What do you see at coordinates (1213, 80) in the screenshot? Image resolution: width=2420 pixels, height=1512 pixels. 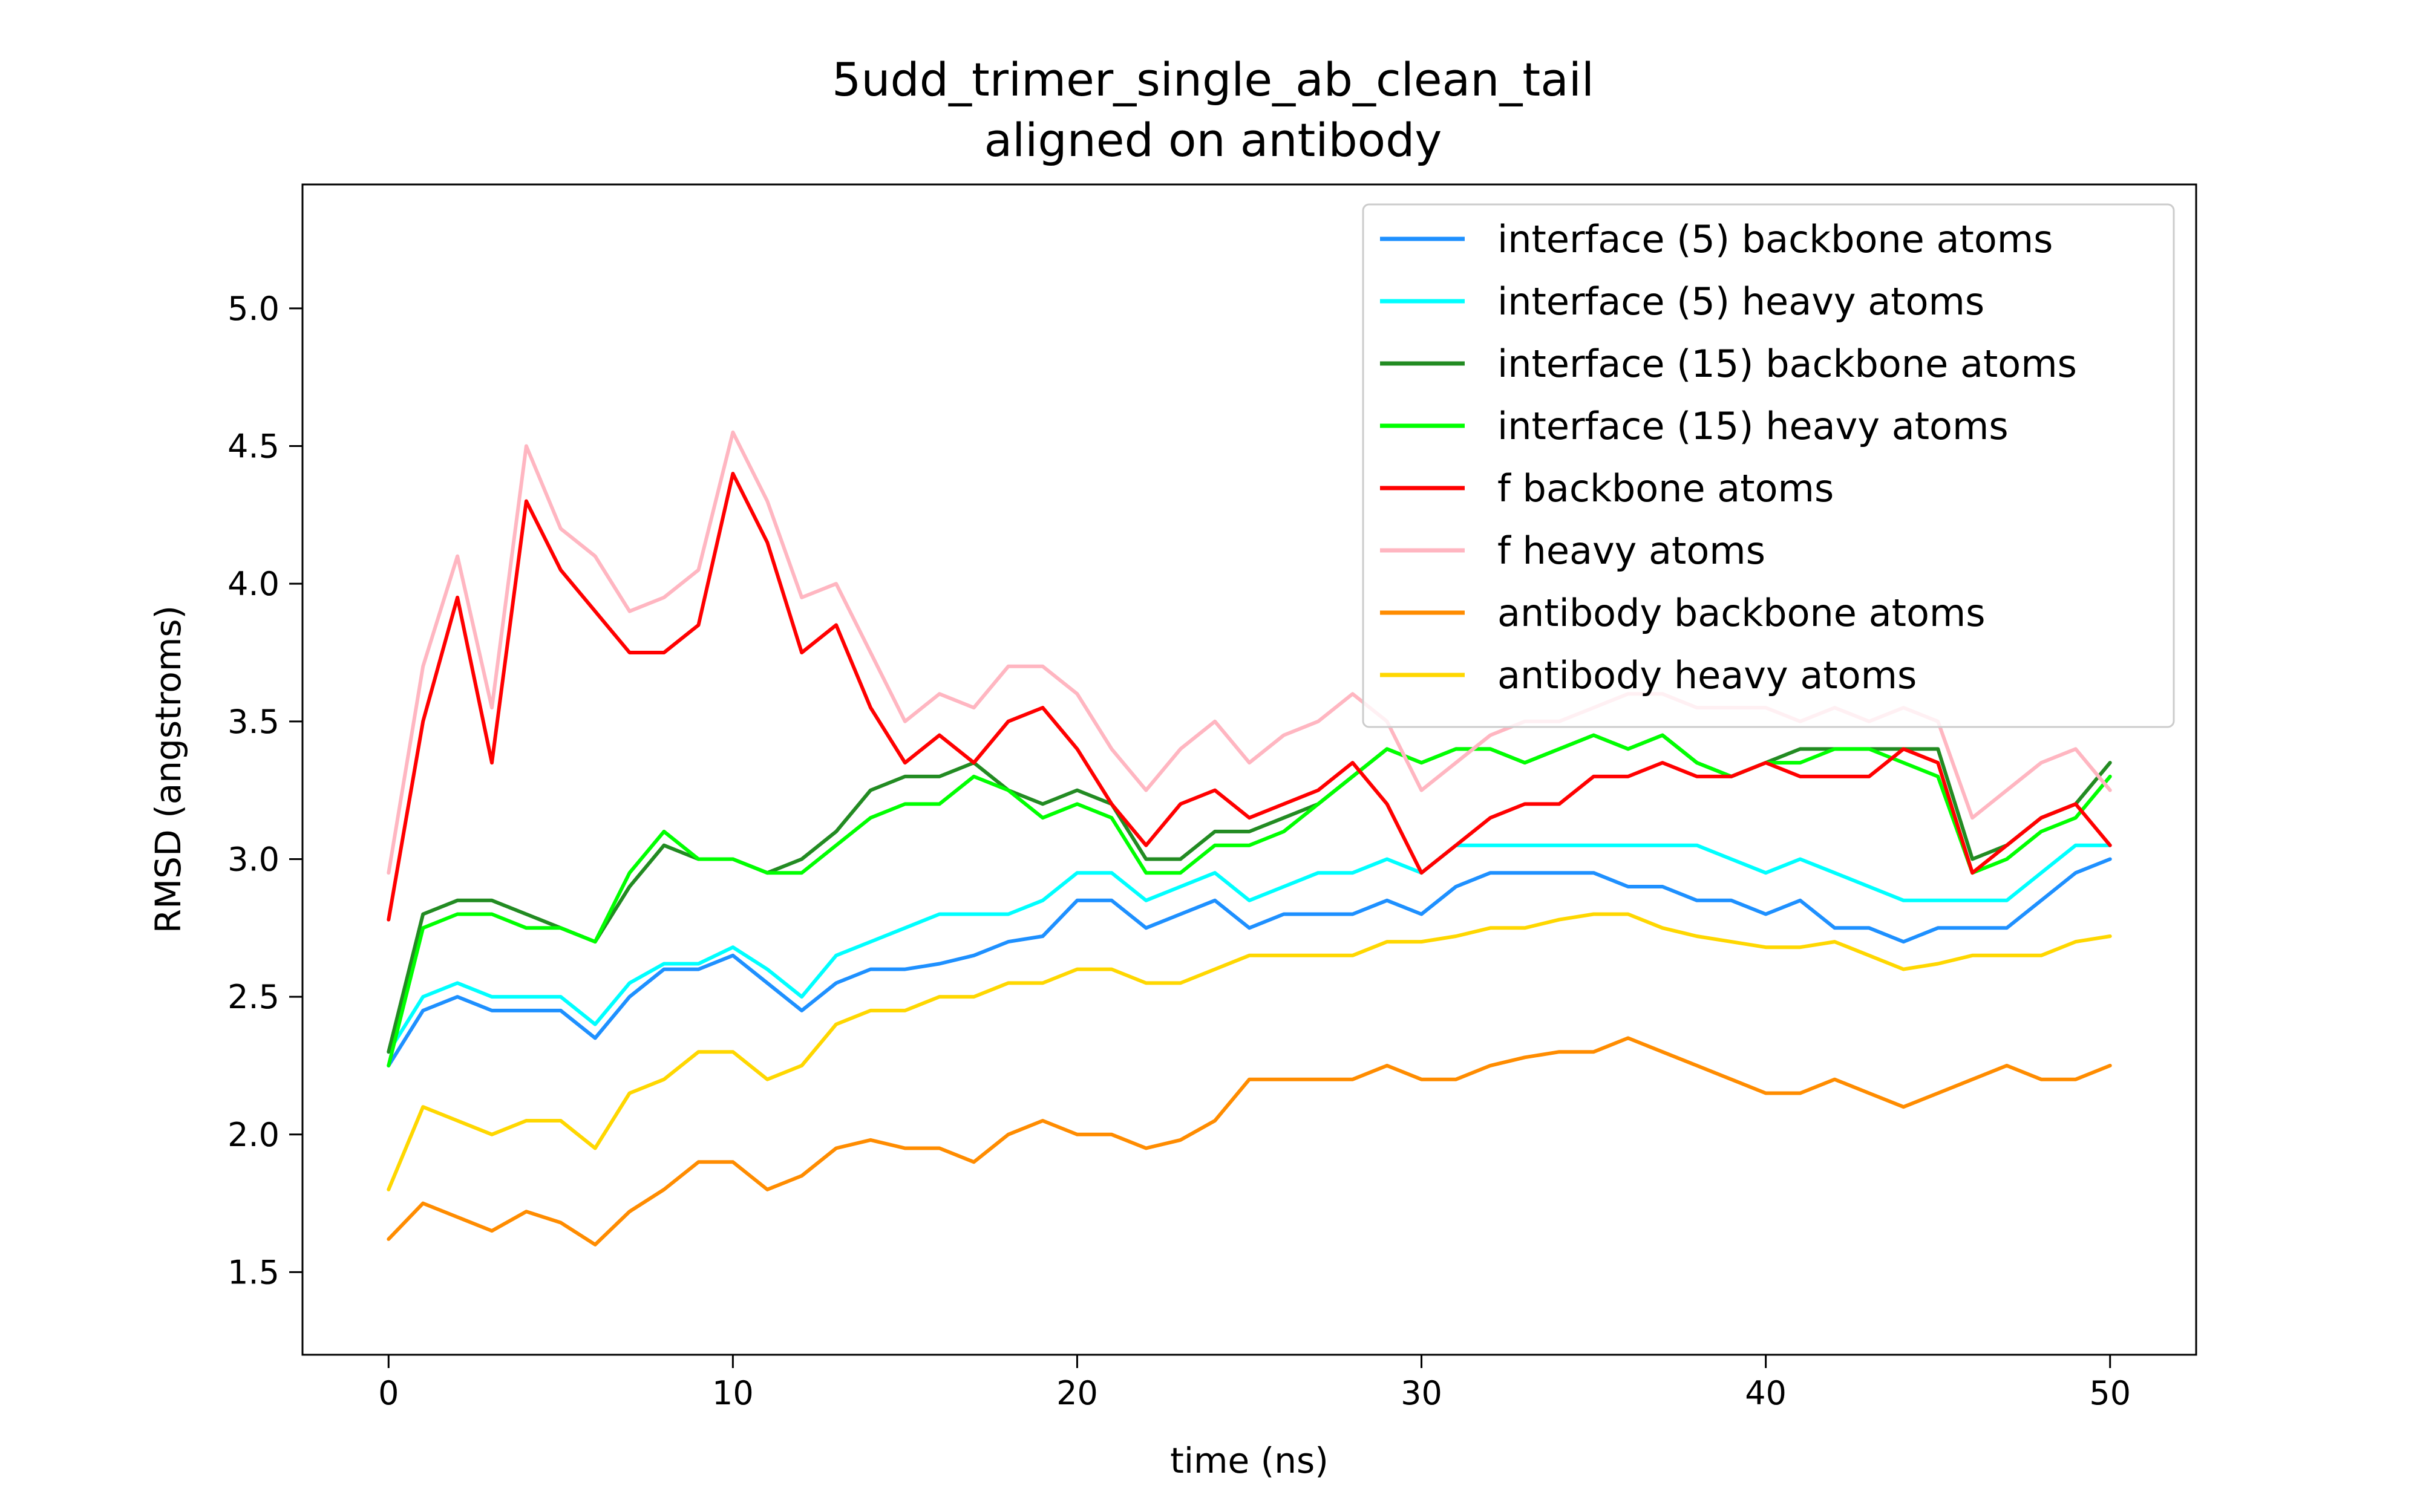 I see `chart-title: 5udd_trimer_single_ab_clean_tail` at bounding box center [1213, 80].